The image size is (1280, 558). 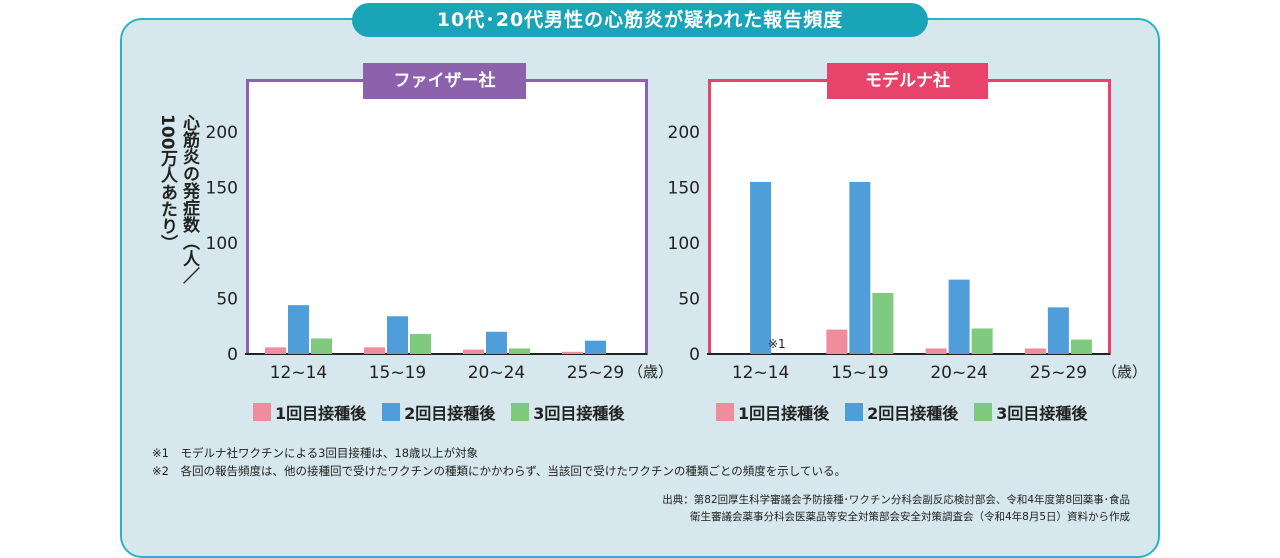 I want to click on pfizer-legend: 1回目接種後 2回目接種後 3回目接種後, so click(x=446, y=412).